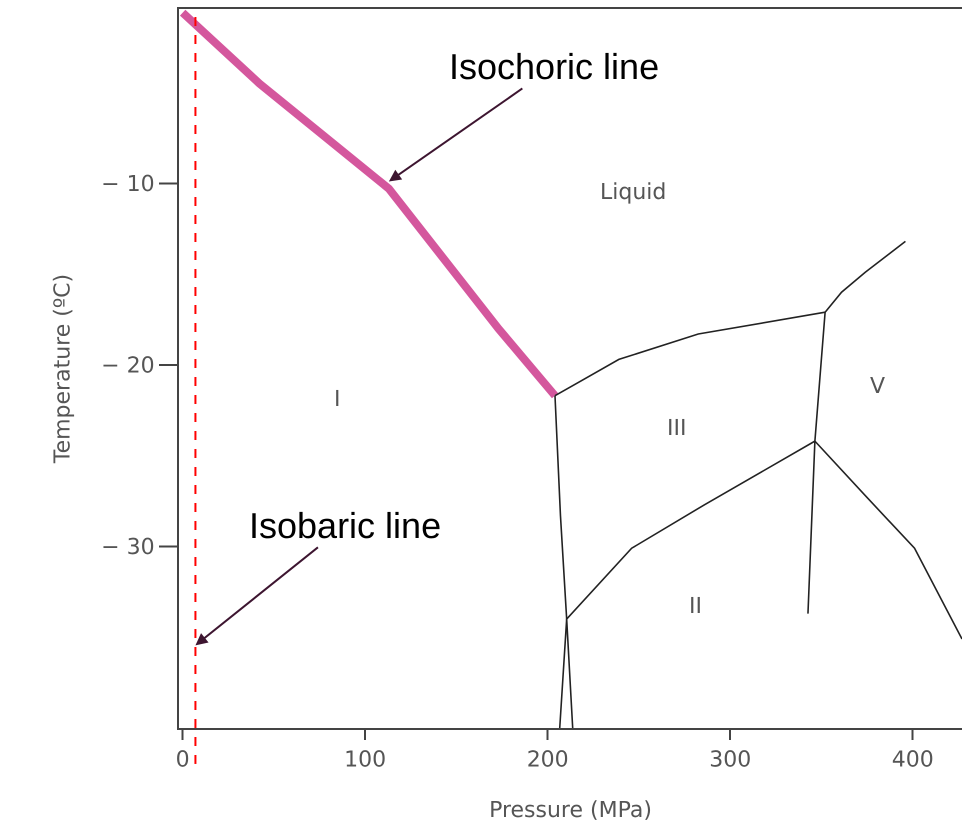 This screenshot has height=840, width=964. I want to click on annotation: Liquid, so click(633, 192).